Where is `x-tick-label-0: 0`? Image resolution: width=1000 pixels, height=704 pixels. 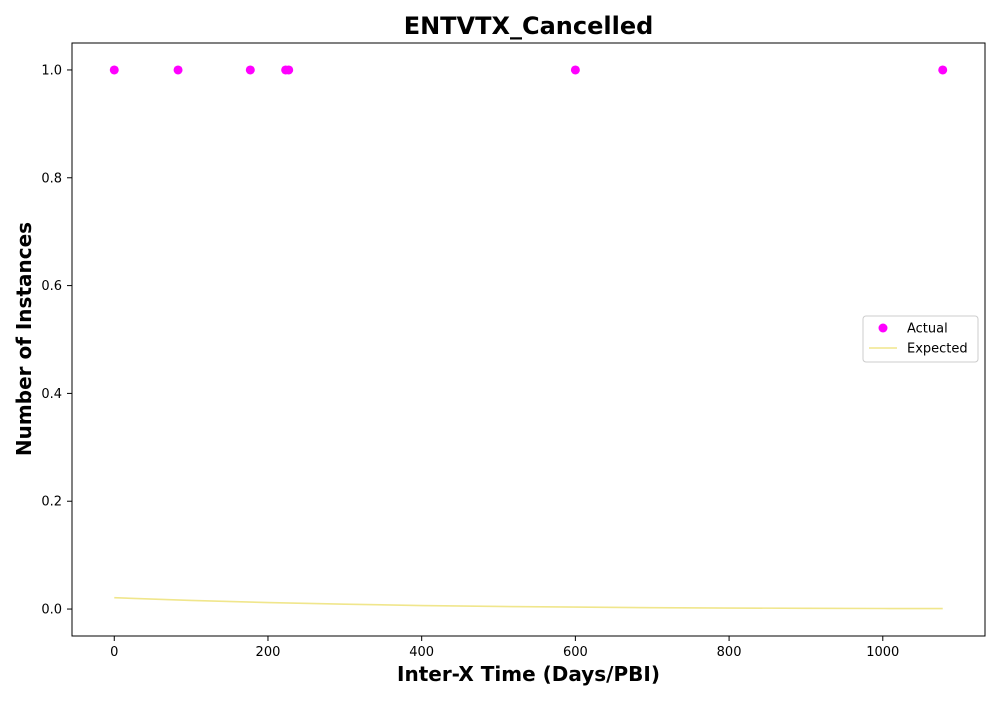 x-tick-label-0: 0 is located at coordinates (114, 652).